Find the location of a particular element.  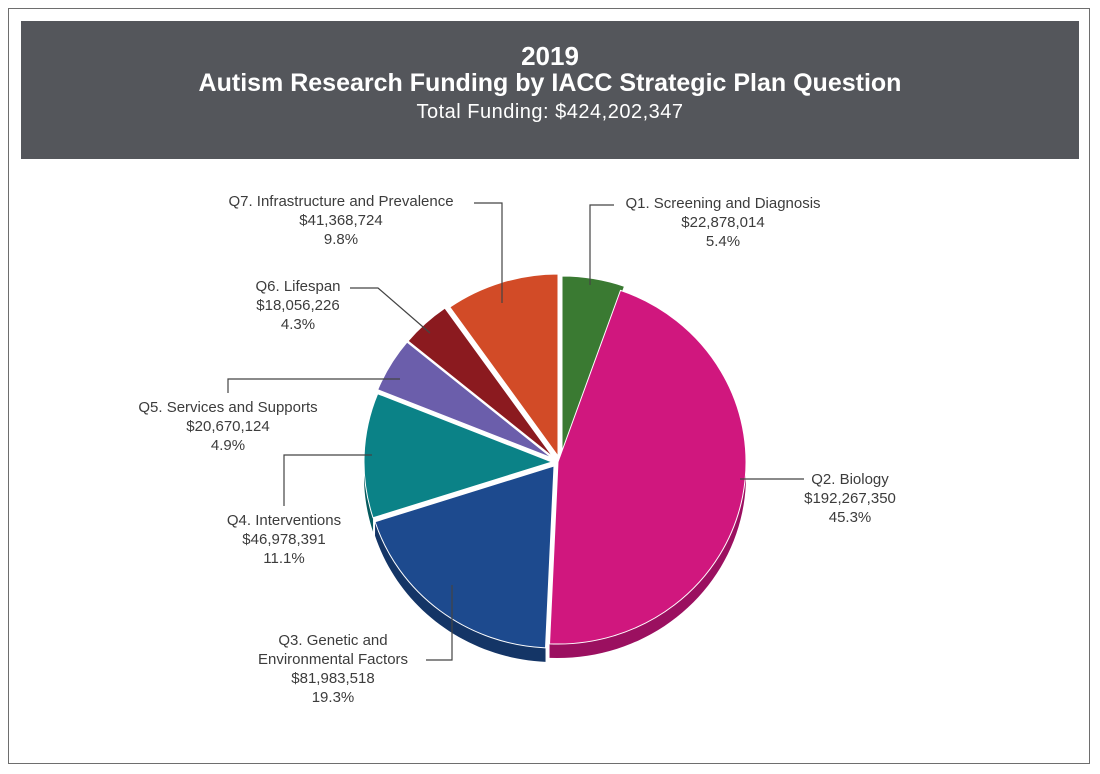

pie-slice-q2 is located at coordinates (648, 467).